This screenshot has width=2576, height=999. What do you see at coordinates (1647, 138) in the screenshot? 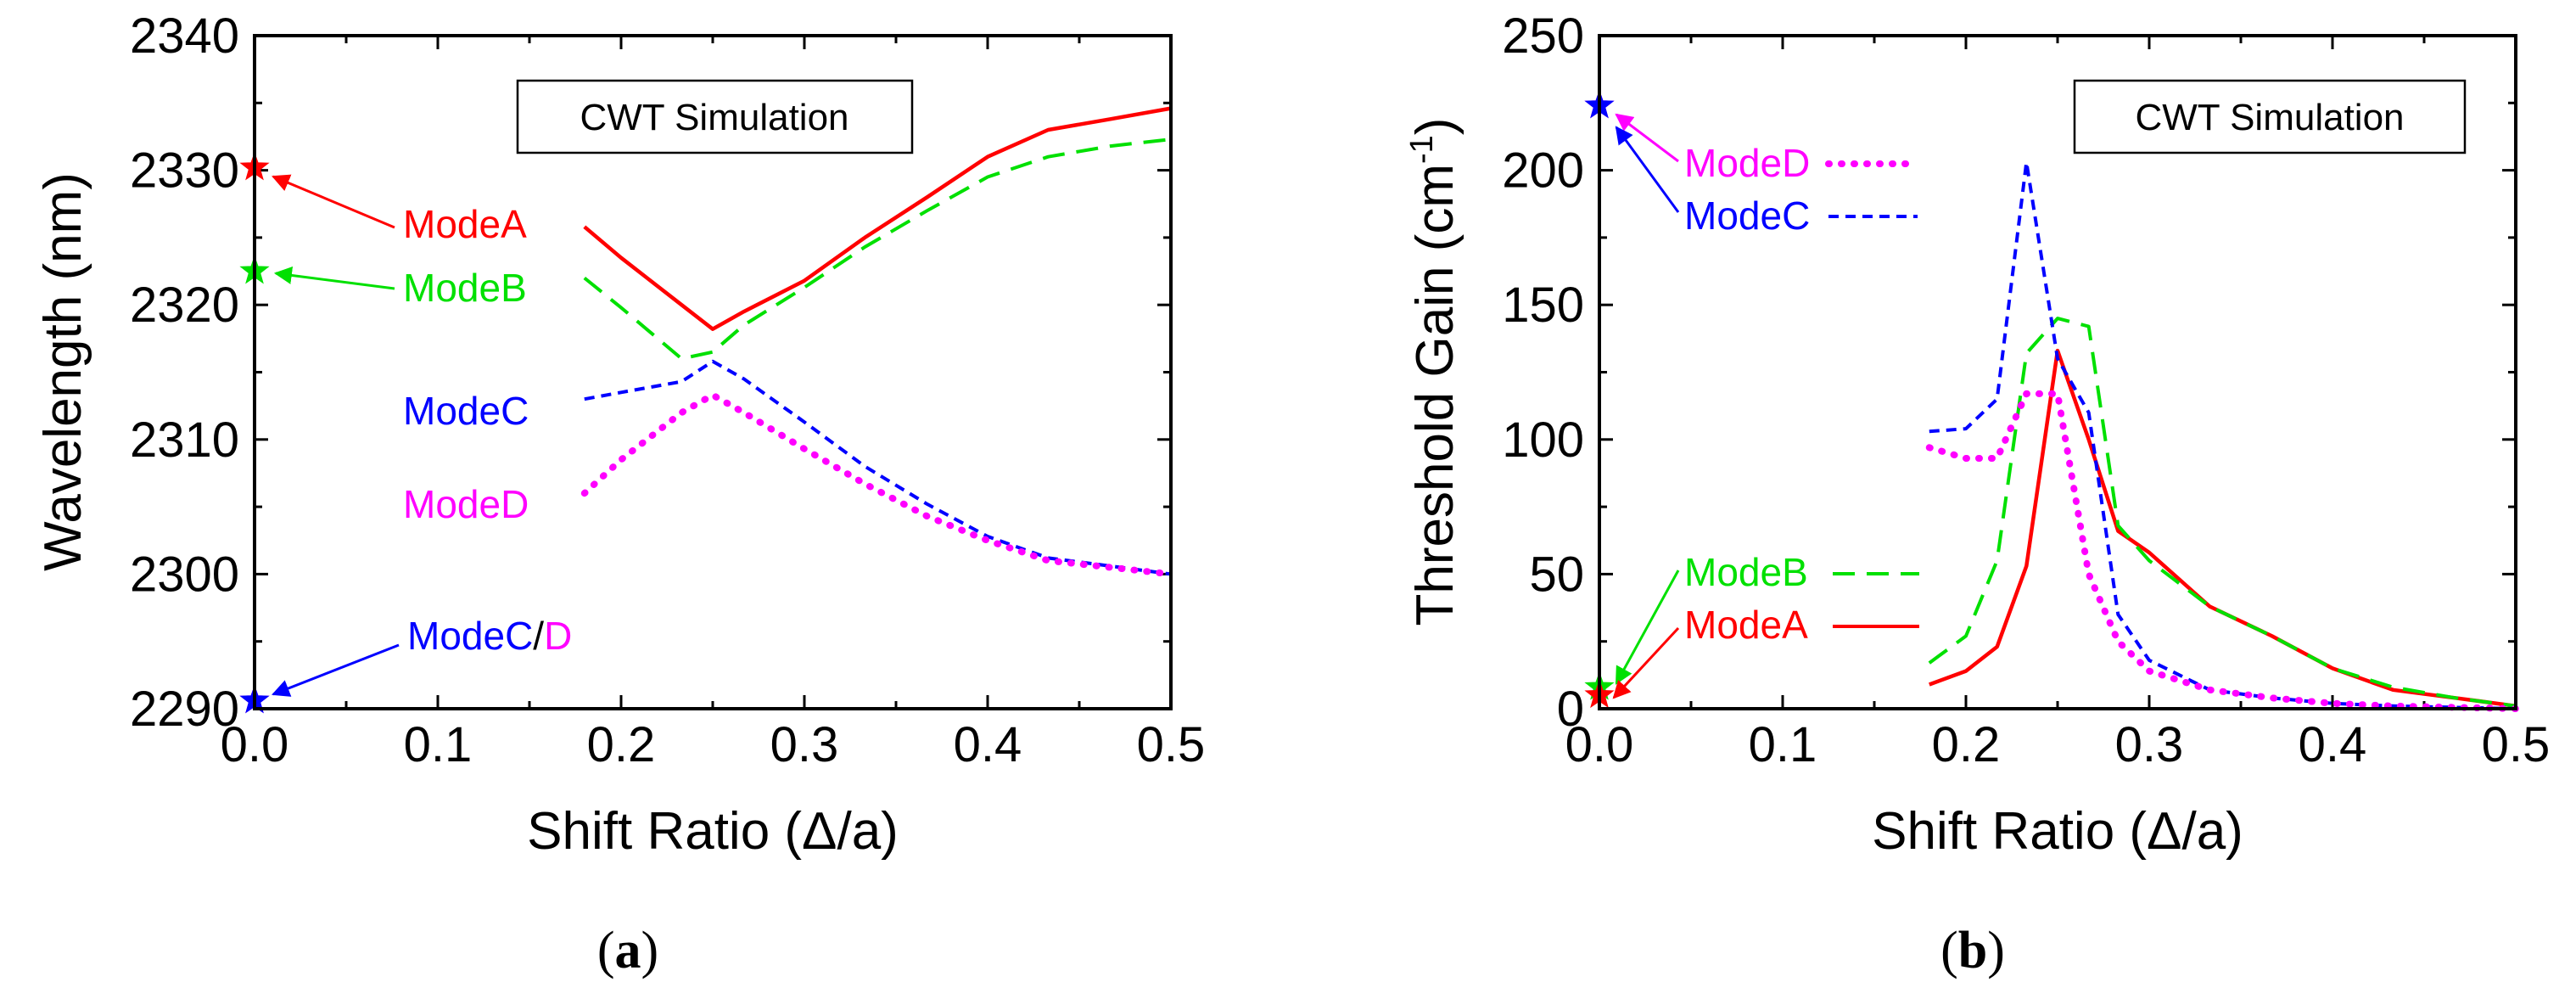
I see `panel-b-arrow-modeD` at bounding box center [1647, 138].